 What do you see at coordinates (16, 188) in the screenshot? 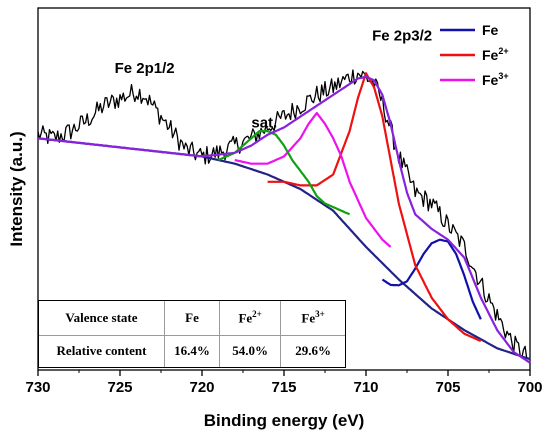
I see `y-axis-label: Intensity (a.u.)` at bounding box center [16, 188].